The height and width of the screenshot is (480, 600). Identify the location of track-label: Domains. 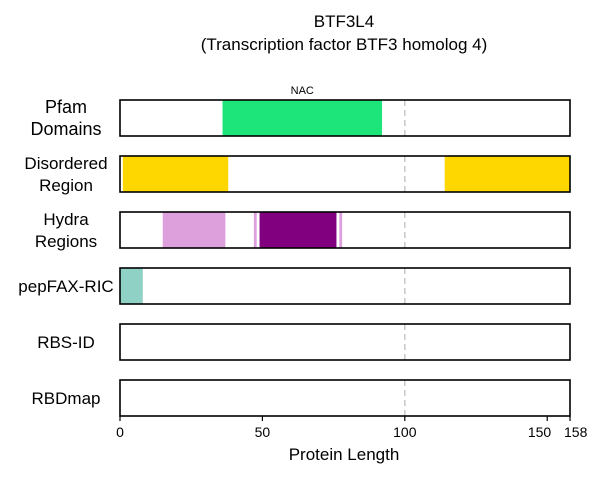
(65, 129).